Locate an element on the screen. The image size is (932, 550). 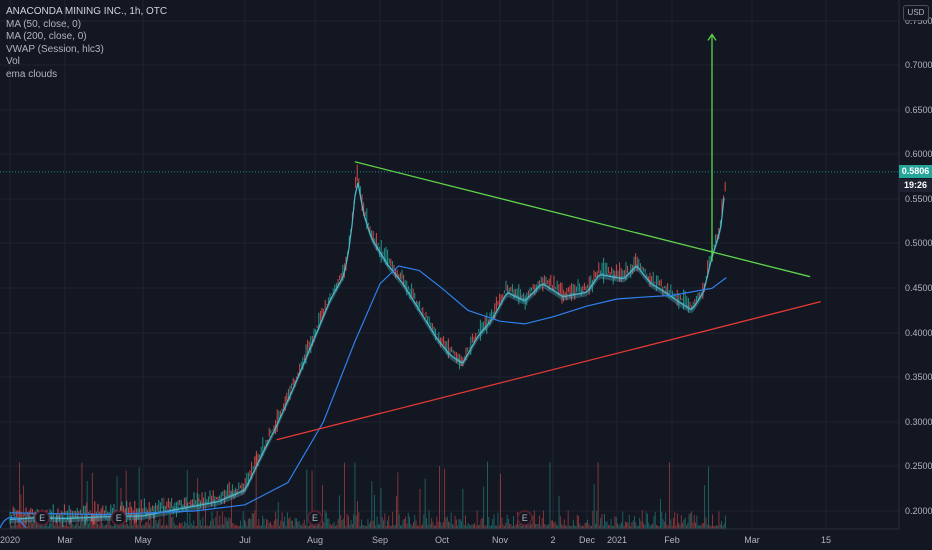
indicator-vol: Vol is located at coordinates (13, 61).